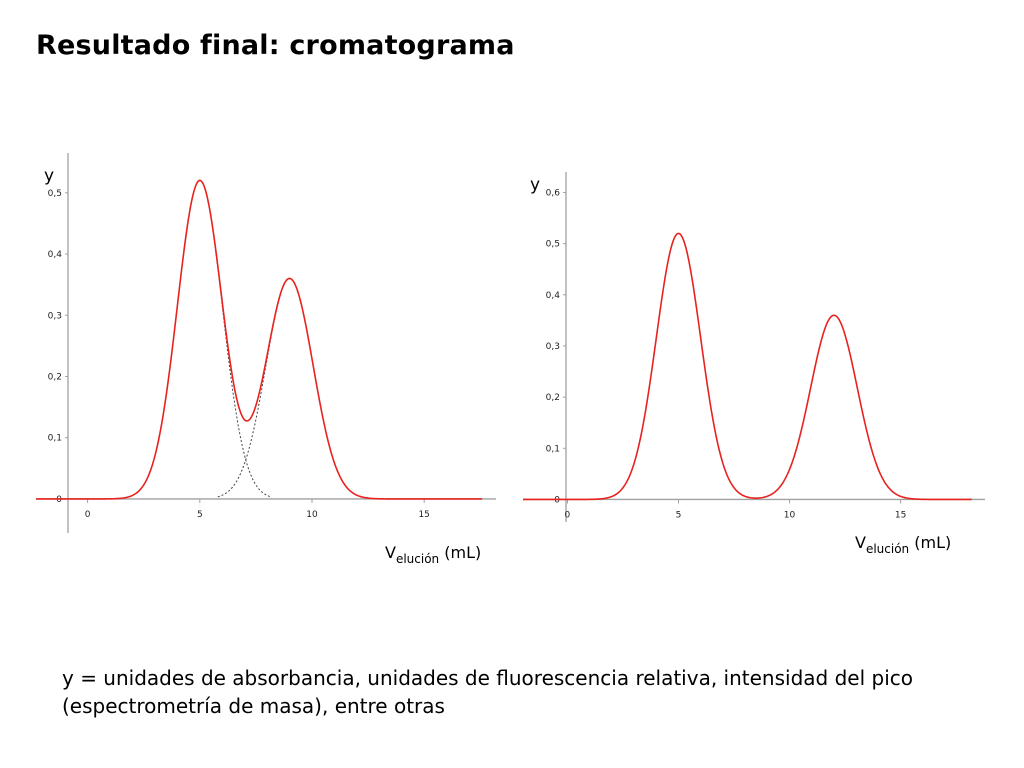 The width and height of the screenshot is (1024, 768). Describe the element at coordinates (275, 45) in the screenshot. I see `slide-title: Resultado final: cromatograma` at that location.